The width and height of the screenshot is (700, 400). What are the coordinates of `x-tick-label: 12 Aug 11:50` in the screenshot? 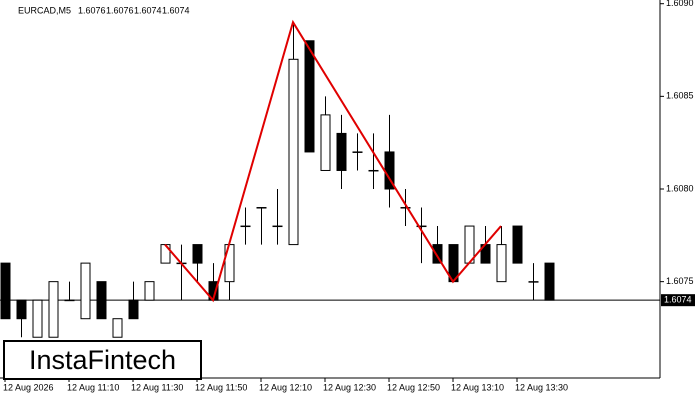 It's located at (221, 387).